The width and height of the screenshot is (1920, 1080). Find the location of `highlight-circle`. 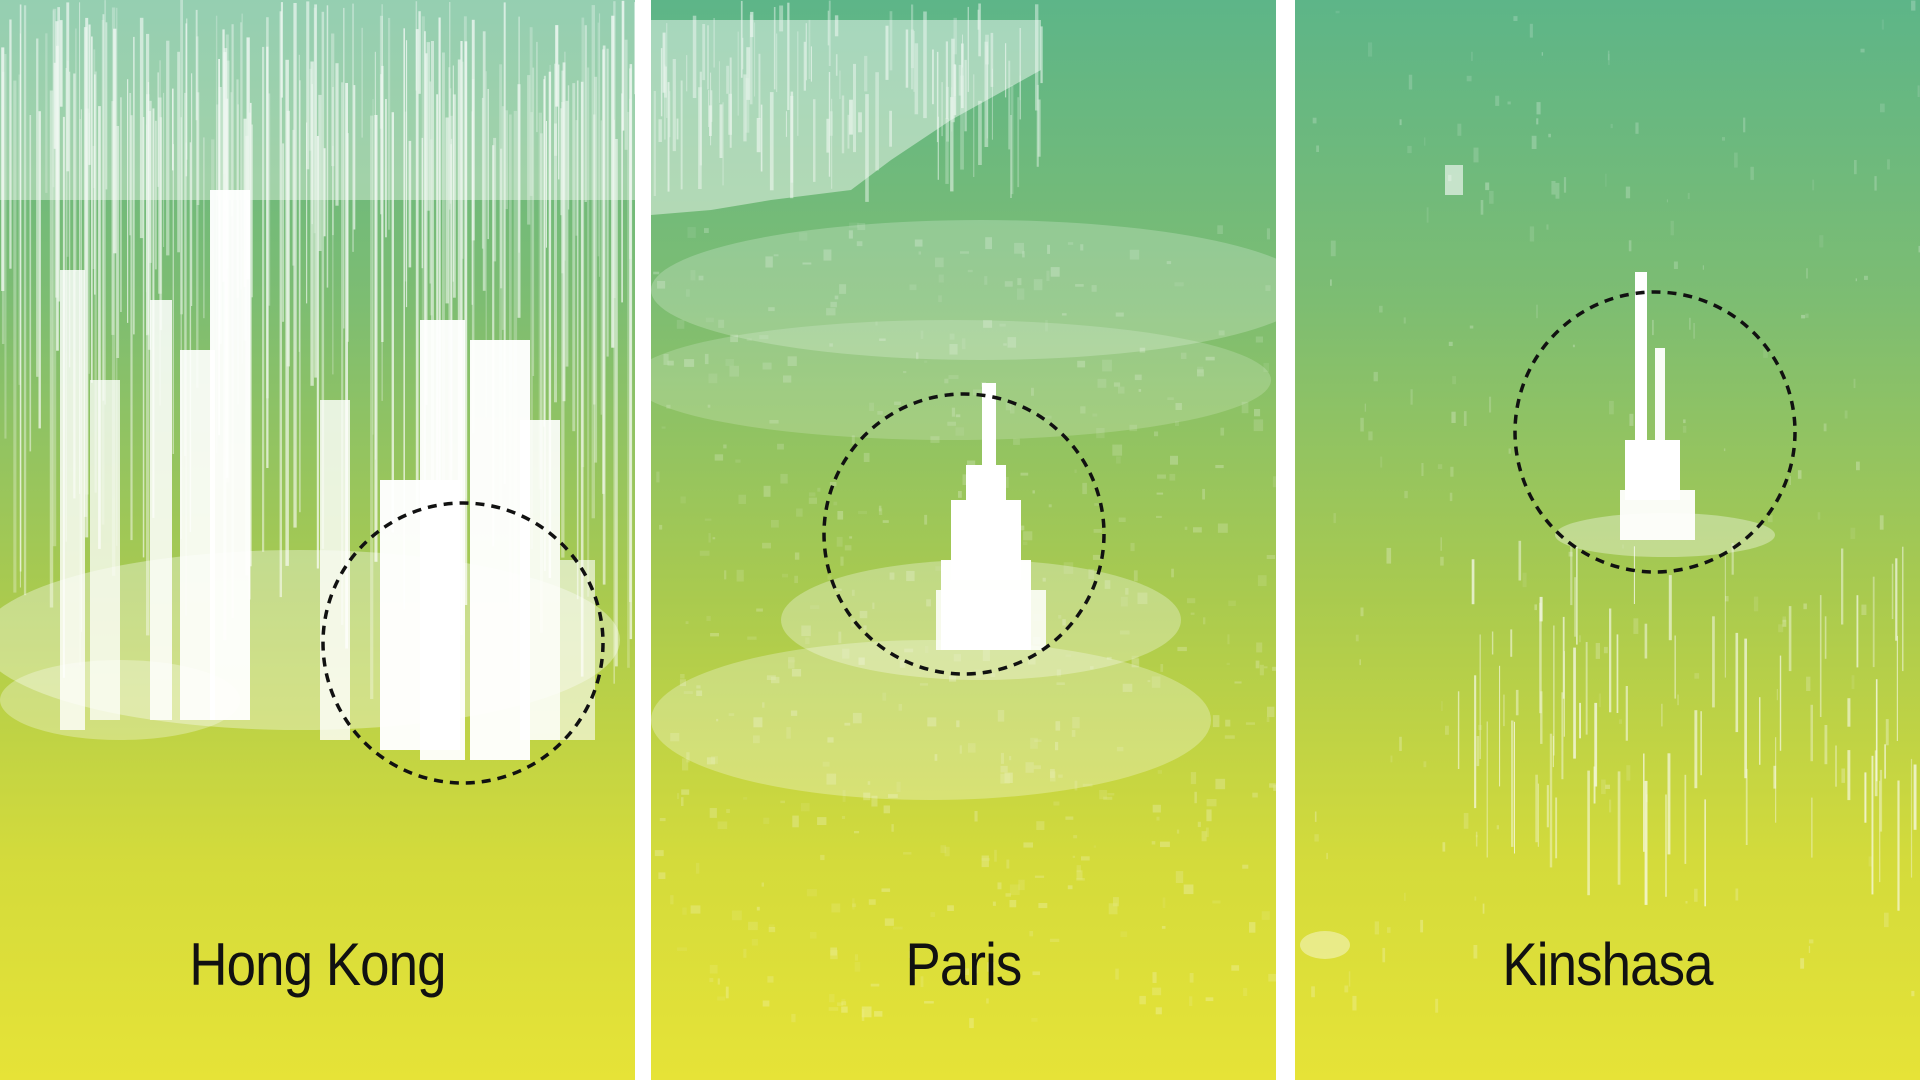

highlight-circle is located at coordinates (1655, 432).